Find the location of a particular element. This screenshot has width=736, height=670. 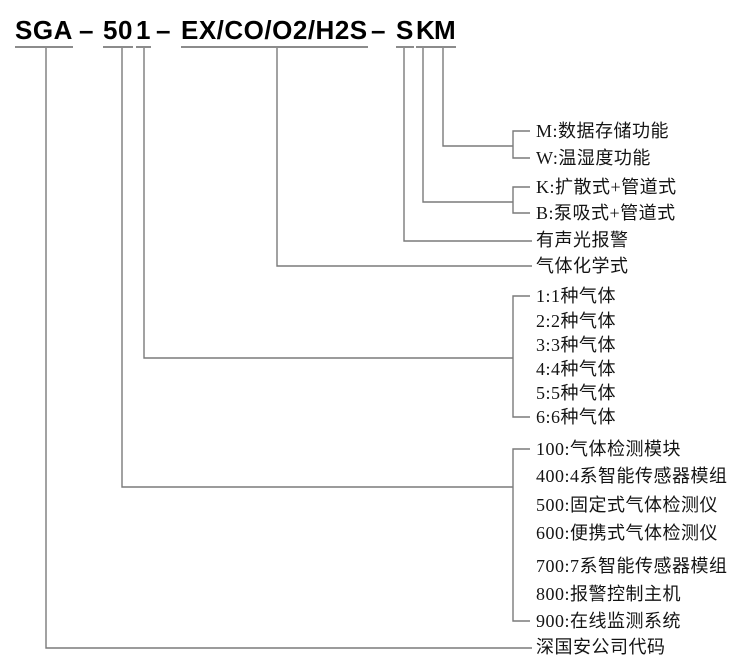

stem-gas-list-line is located at coordinates (404, 157).